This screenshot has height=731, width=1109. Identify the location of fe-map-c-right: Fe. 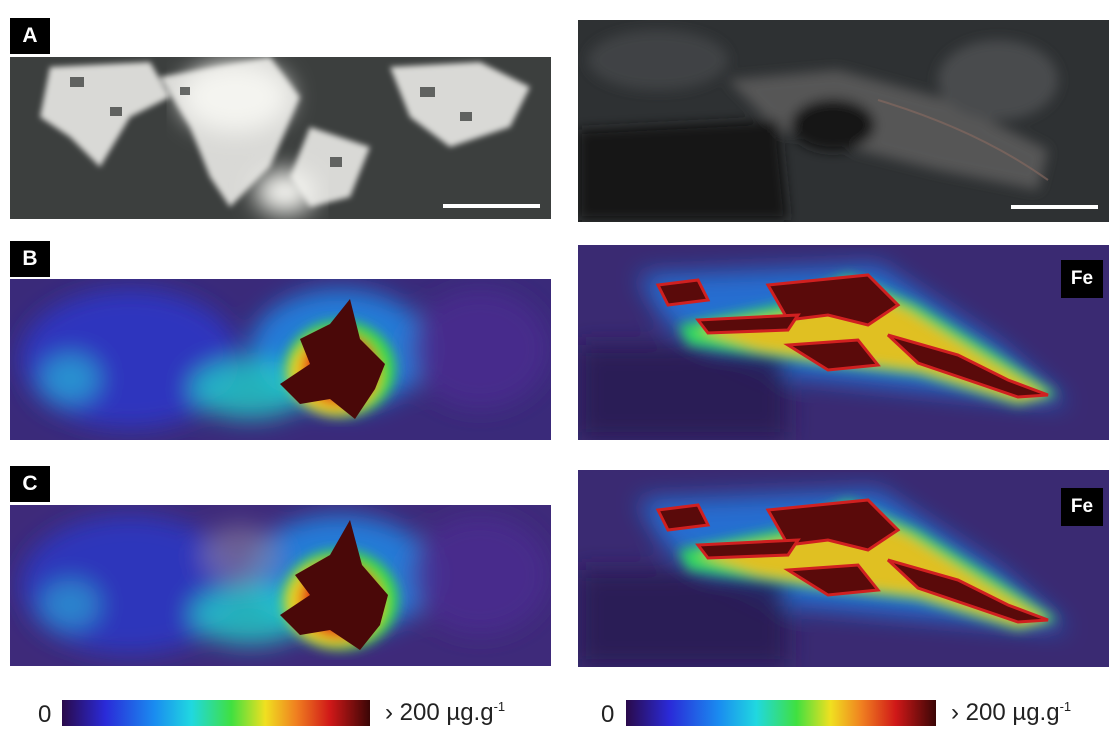
(843, 568).